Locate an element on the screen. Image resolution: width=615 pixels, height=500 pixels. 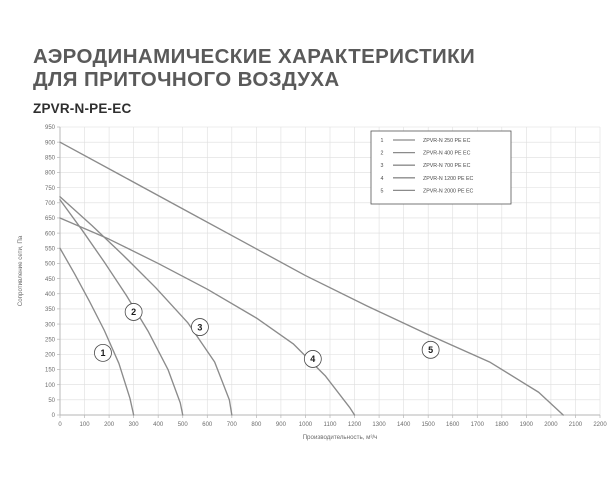
curve-marker-label: 3 is located at coordinates (199, 327).